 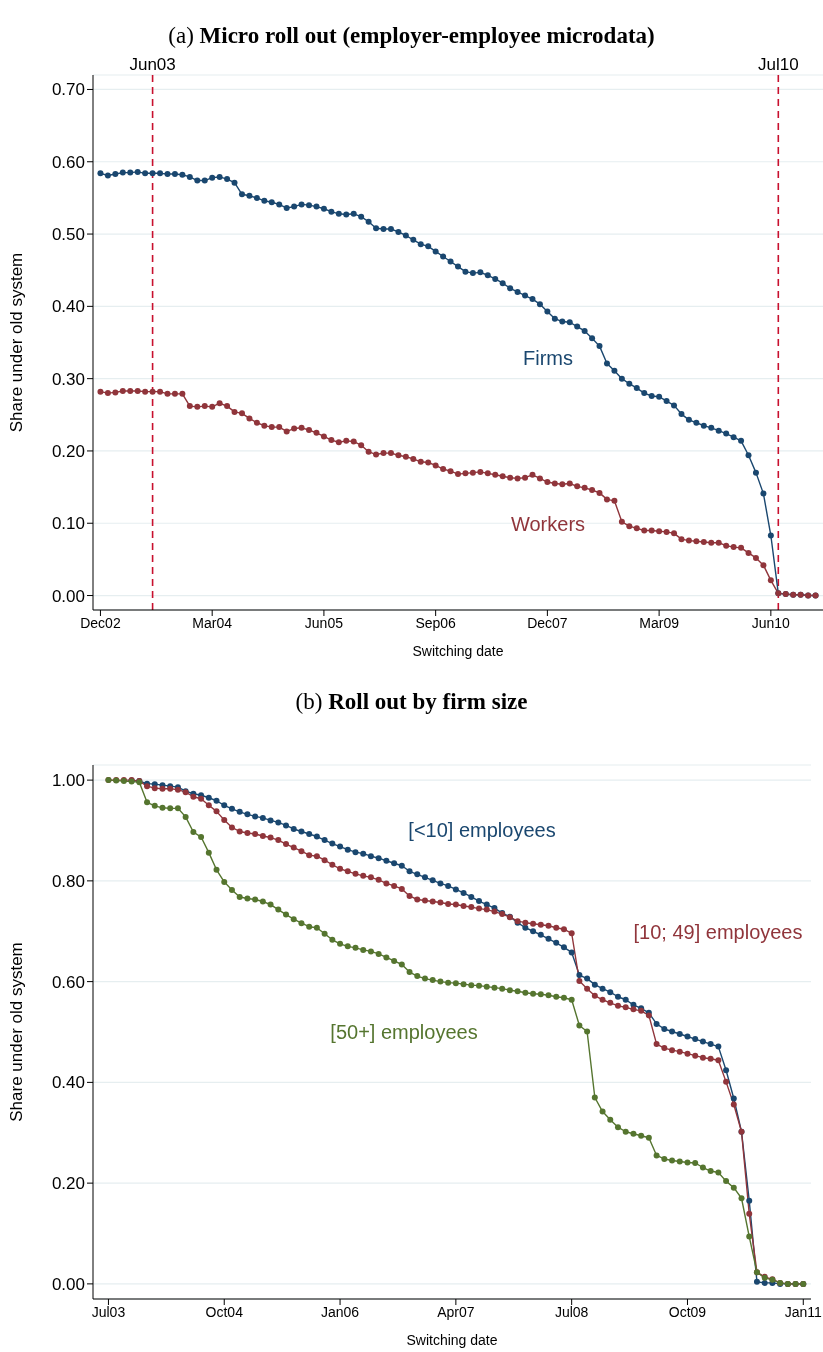 I want to click on ref-line-label: Jul10, so click(x=778, y=64).